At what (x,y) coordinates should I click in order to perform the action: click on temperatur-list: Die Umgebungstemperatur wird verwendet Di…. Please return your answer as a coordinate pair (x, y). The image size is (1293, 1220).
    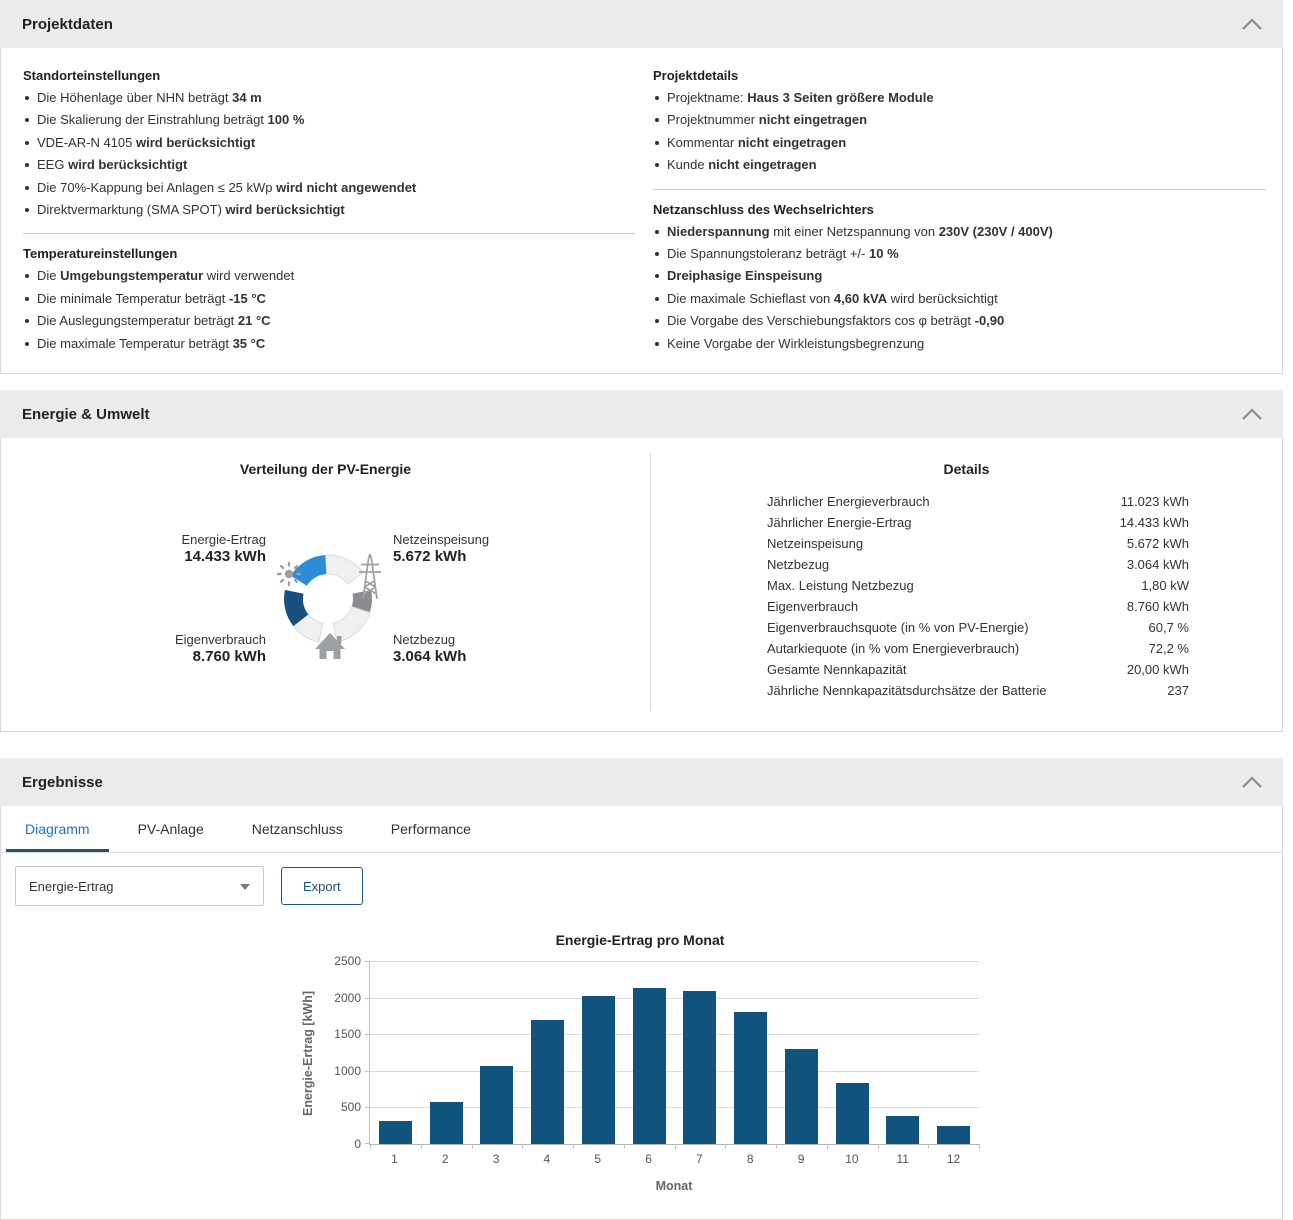
    Looking at the image, I should click on (329, 310).